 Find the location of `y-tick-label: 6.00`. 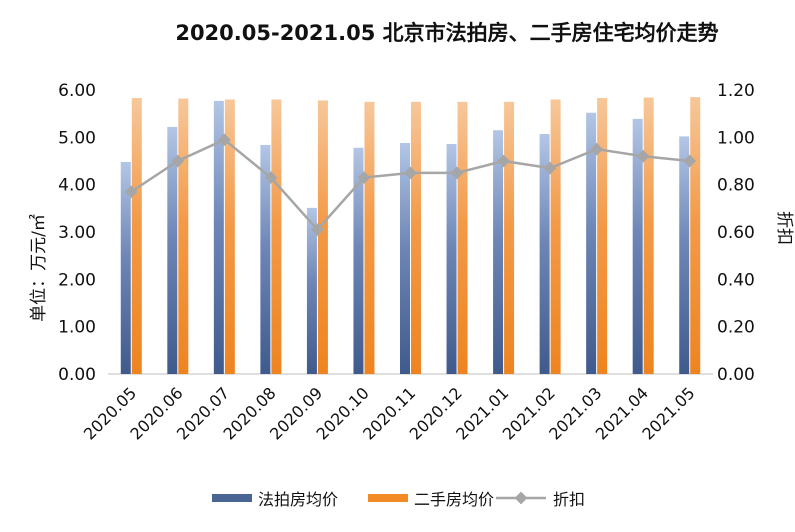

y-tick-label: 6.00 is located at coordinates (77, 91).